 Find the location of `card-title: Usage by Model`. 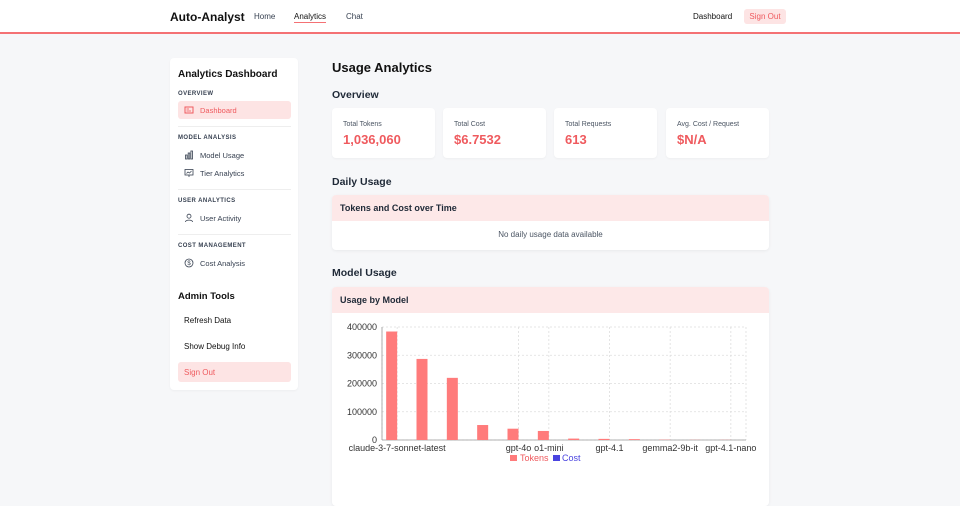

card-title: Usage by Model is located at coordinates (550, 300).